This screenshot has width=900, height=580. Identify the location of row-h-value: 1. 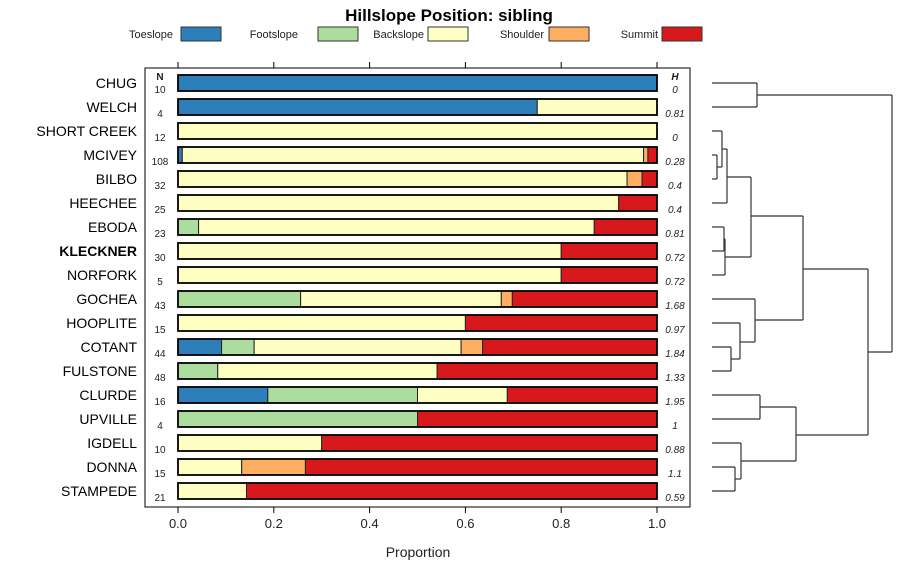
(675, 426).